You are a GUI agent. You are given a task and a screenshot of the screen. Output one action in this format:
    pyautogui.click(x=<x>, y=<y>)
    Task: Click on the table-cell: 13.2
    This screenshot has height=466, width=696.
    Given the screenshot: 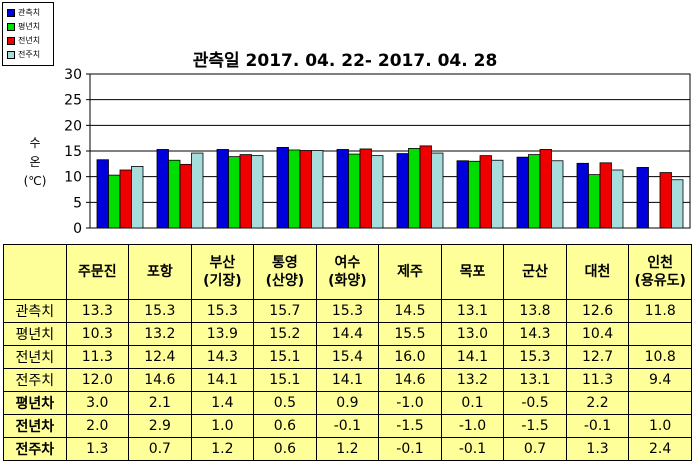 What is the action you would take?
    pyautogui.click(x=160, y=334)
    